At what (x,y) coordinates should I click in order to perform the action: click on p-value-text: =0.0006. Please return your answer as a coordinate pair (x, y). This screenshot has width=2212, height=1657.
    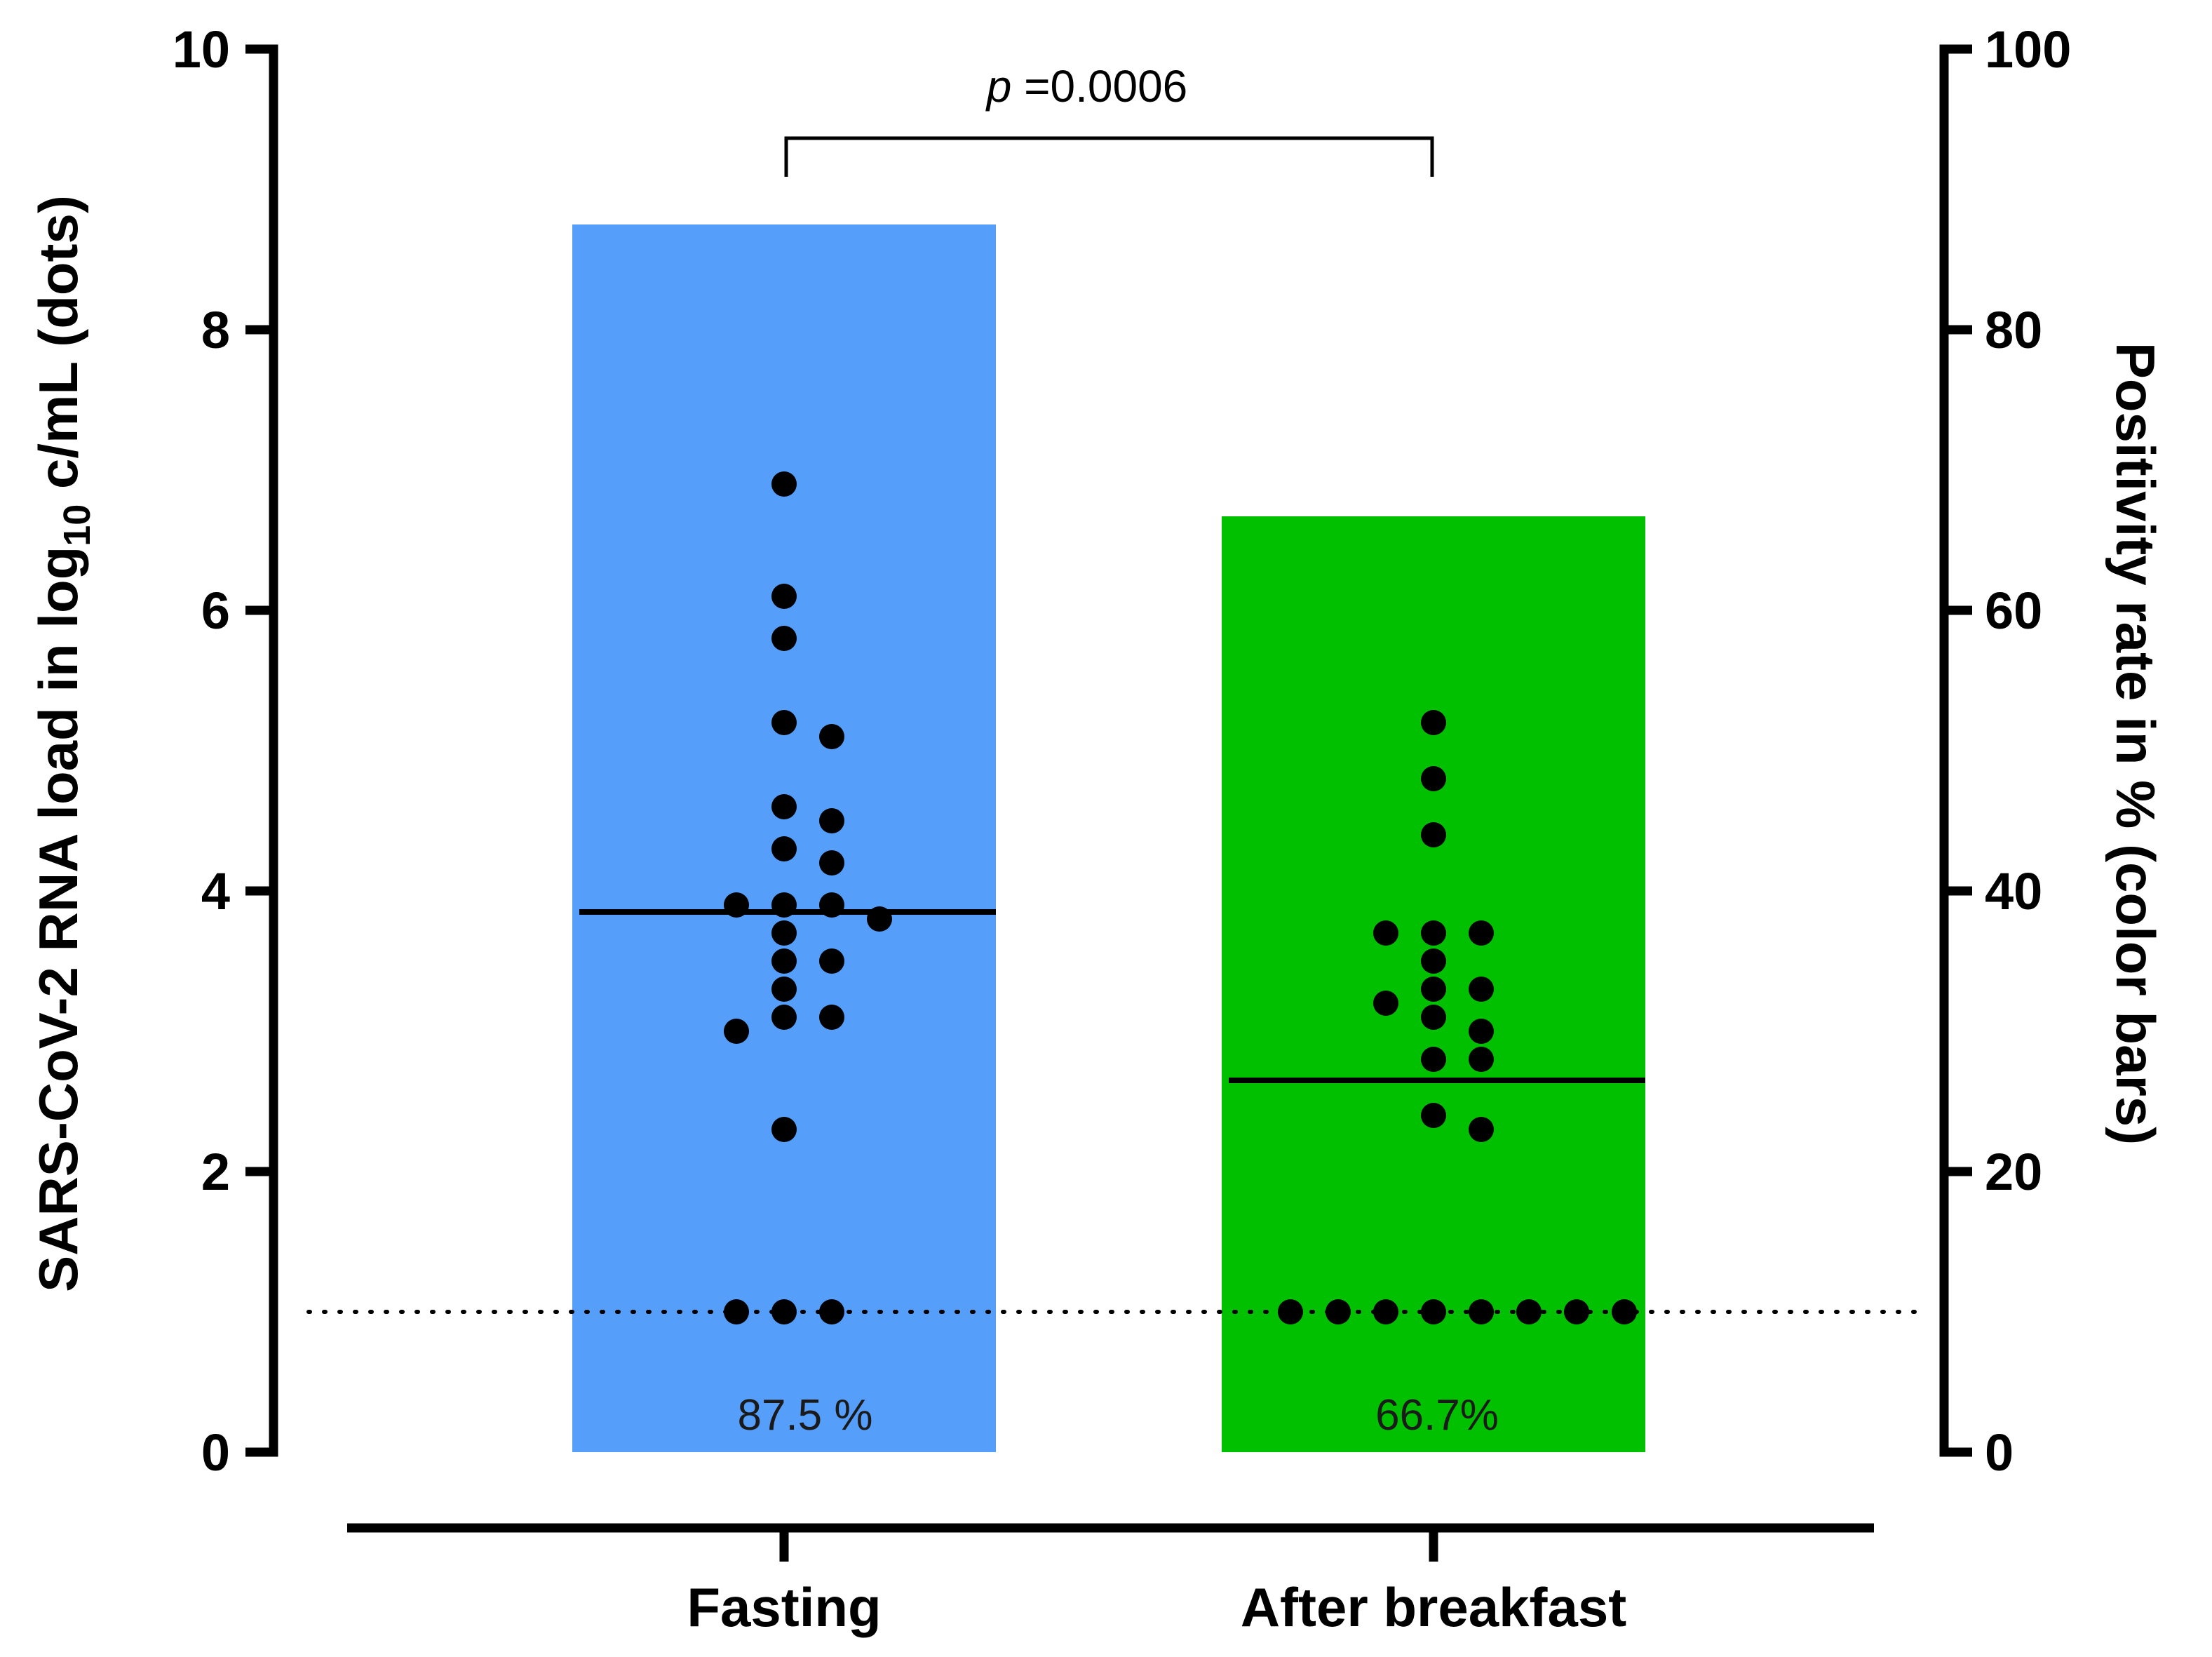
    Looking at the image, I should click on (1099, 86).